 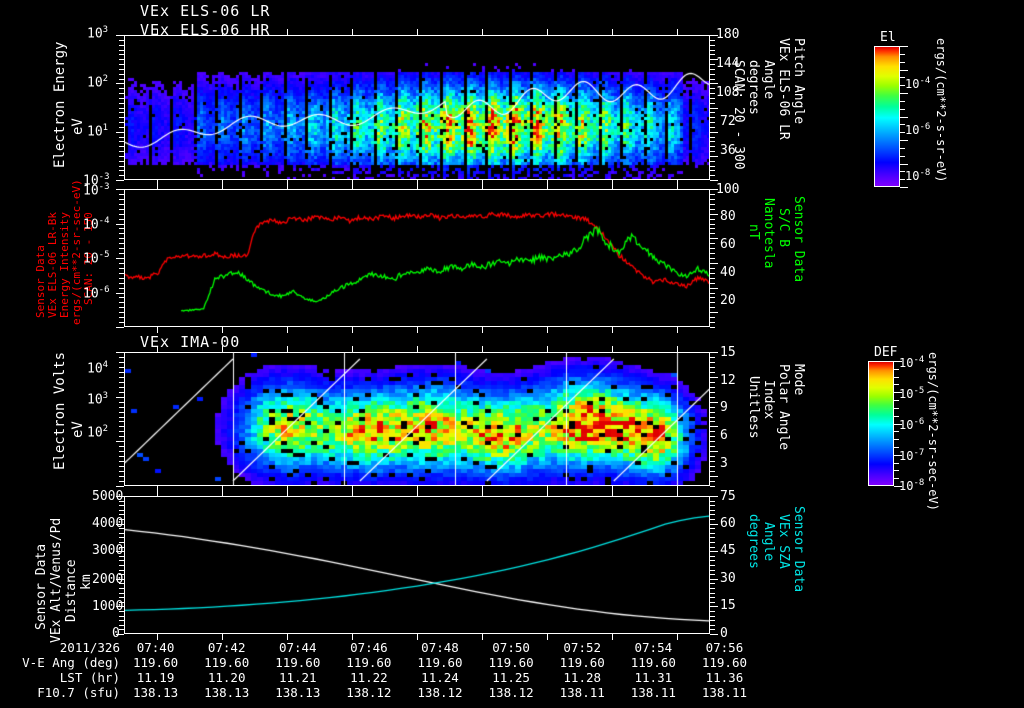 What do you see at coordinates (918, 83) in the screenshot?
I see `colorbar1-tick-4: 10-4` at bounding box center [918, 83].